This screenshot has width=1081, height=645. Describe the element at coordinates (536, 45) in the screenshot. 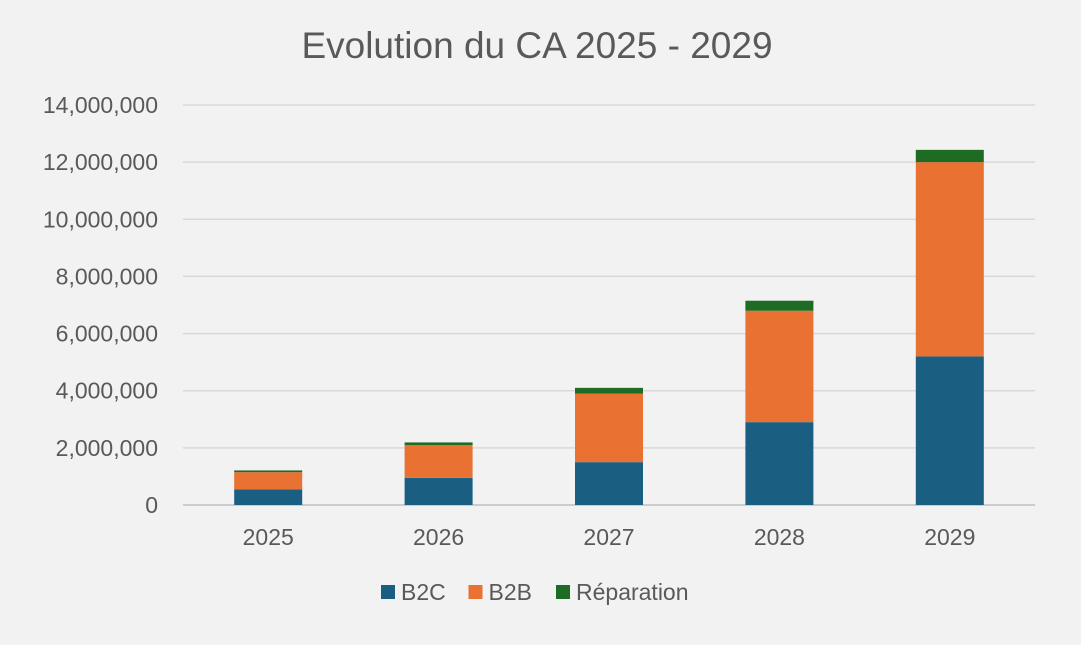

I see `chart-title: Evolution du CA 2025 - 2029` at that location.